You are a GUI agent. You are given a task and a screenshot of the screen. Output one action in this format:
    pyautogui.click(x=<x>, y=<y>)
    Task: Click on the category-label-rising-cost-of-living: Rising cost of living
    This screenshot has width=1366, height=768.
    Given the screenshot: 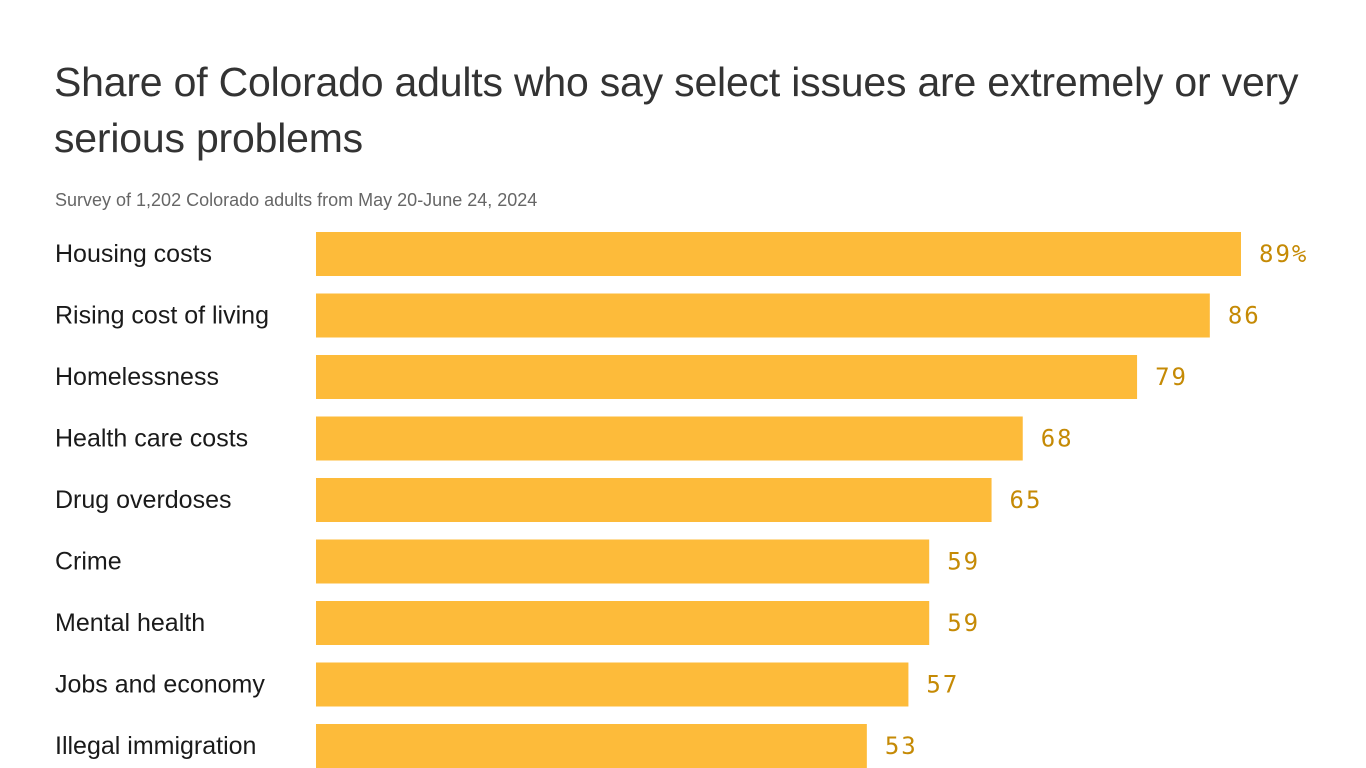 What is the action you would take?
    pyautogui.click(x=162, y=316)
    